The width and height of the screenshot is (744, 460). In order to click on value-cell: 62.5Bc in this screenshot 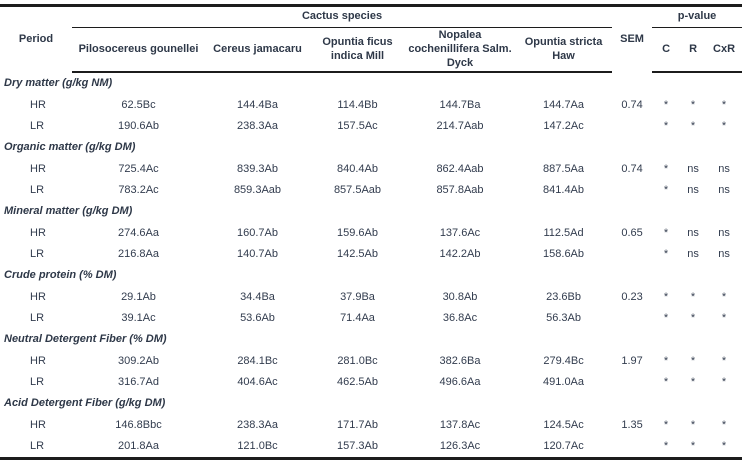, I will do `click(138, 104)`.